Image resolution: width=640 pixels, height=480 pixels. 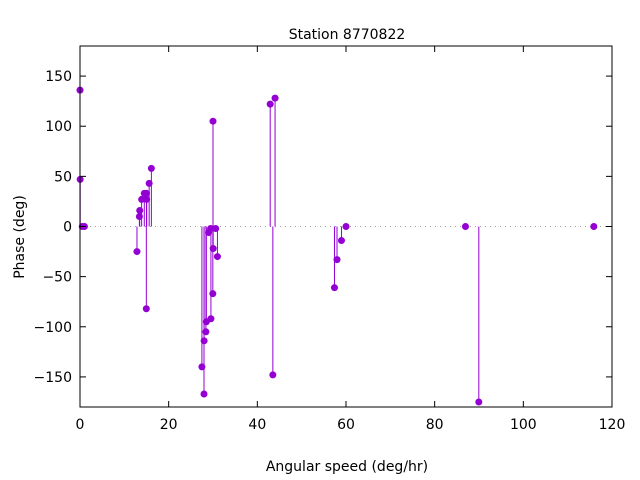 What do you see at coordinates (257, 425) in the screenshot?
I see `x-tick-label-2: 40` at bounding box center [257, 425].